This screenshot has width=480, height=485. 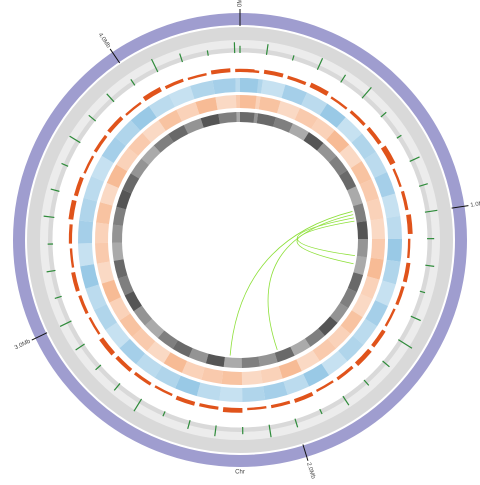 I want to click on tick-label: 1.0Mb, so click(x=475, y=204).